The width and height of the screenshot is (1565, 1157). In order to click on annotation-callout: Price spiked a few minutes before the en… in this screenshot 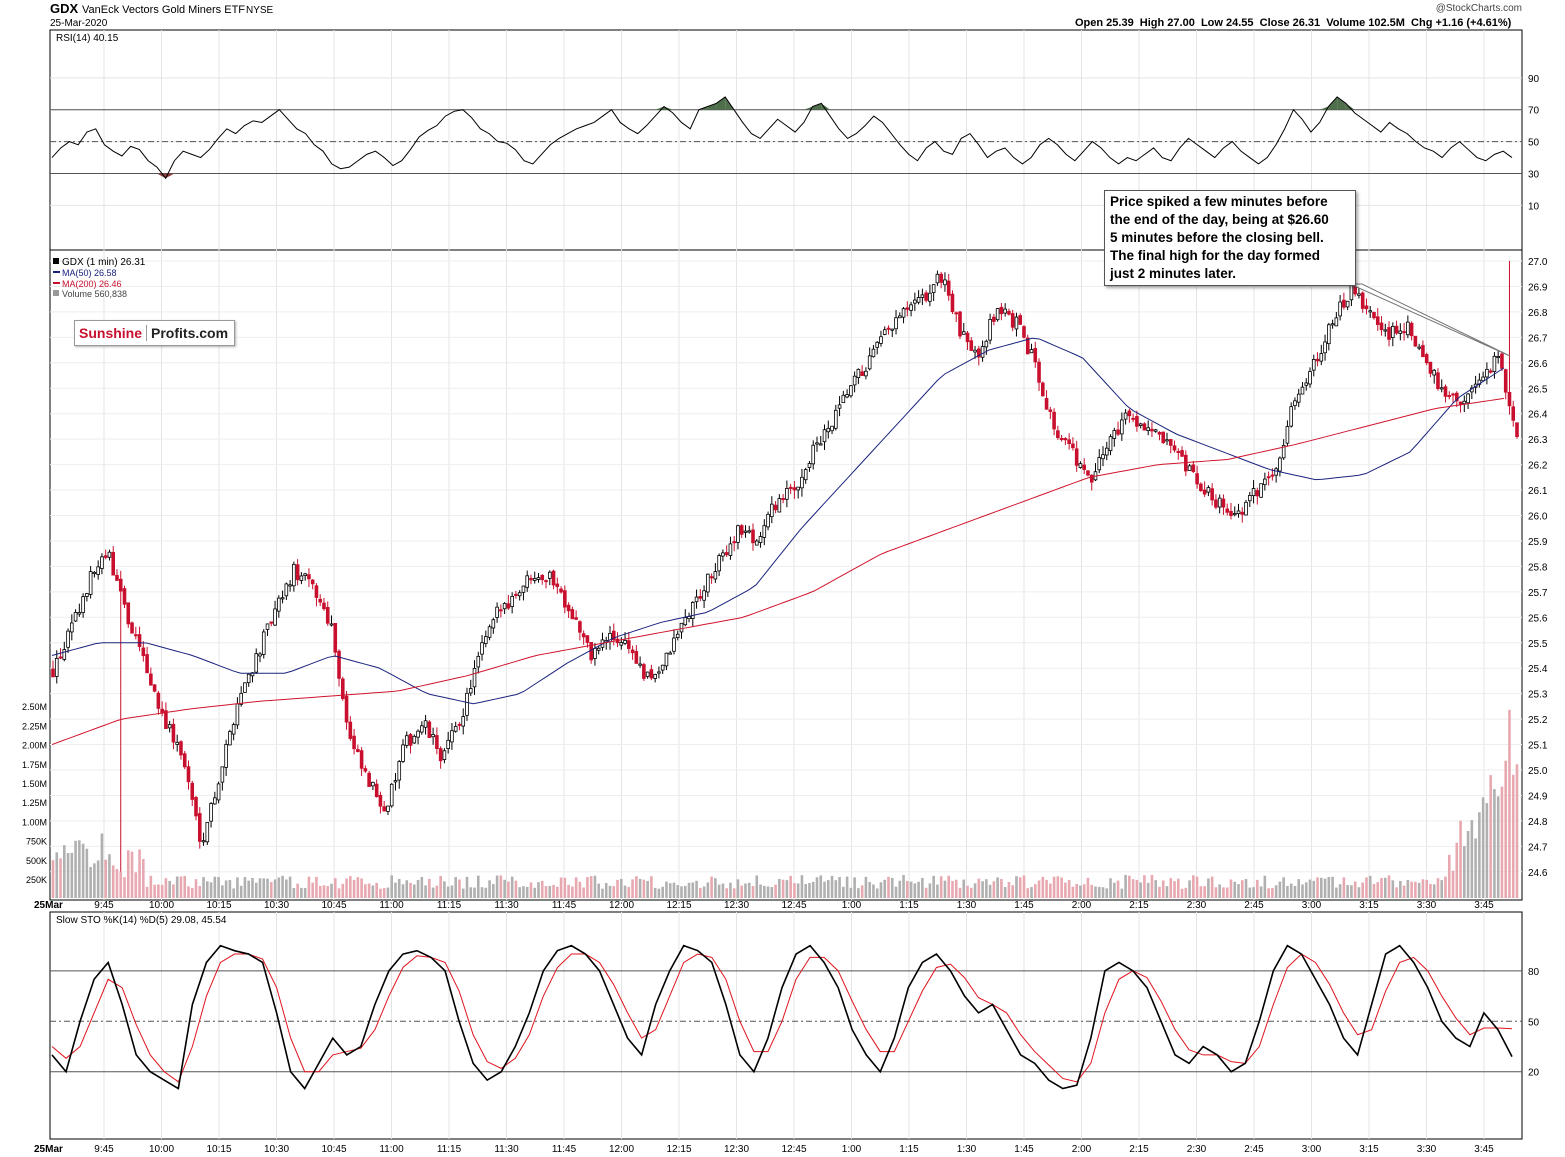, I will do `click(1230, 238)`.